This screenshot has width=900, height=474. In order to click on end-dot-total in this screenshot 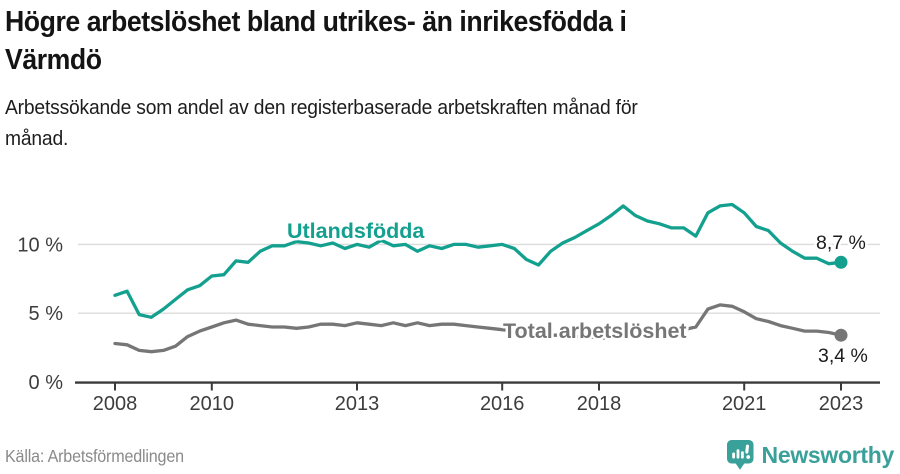, I will do `click(841, 335)`.